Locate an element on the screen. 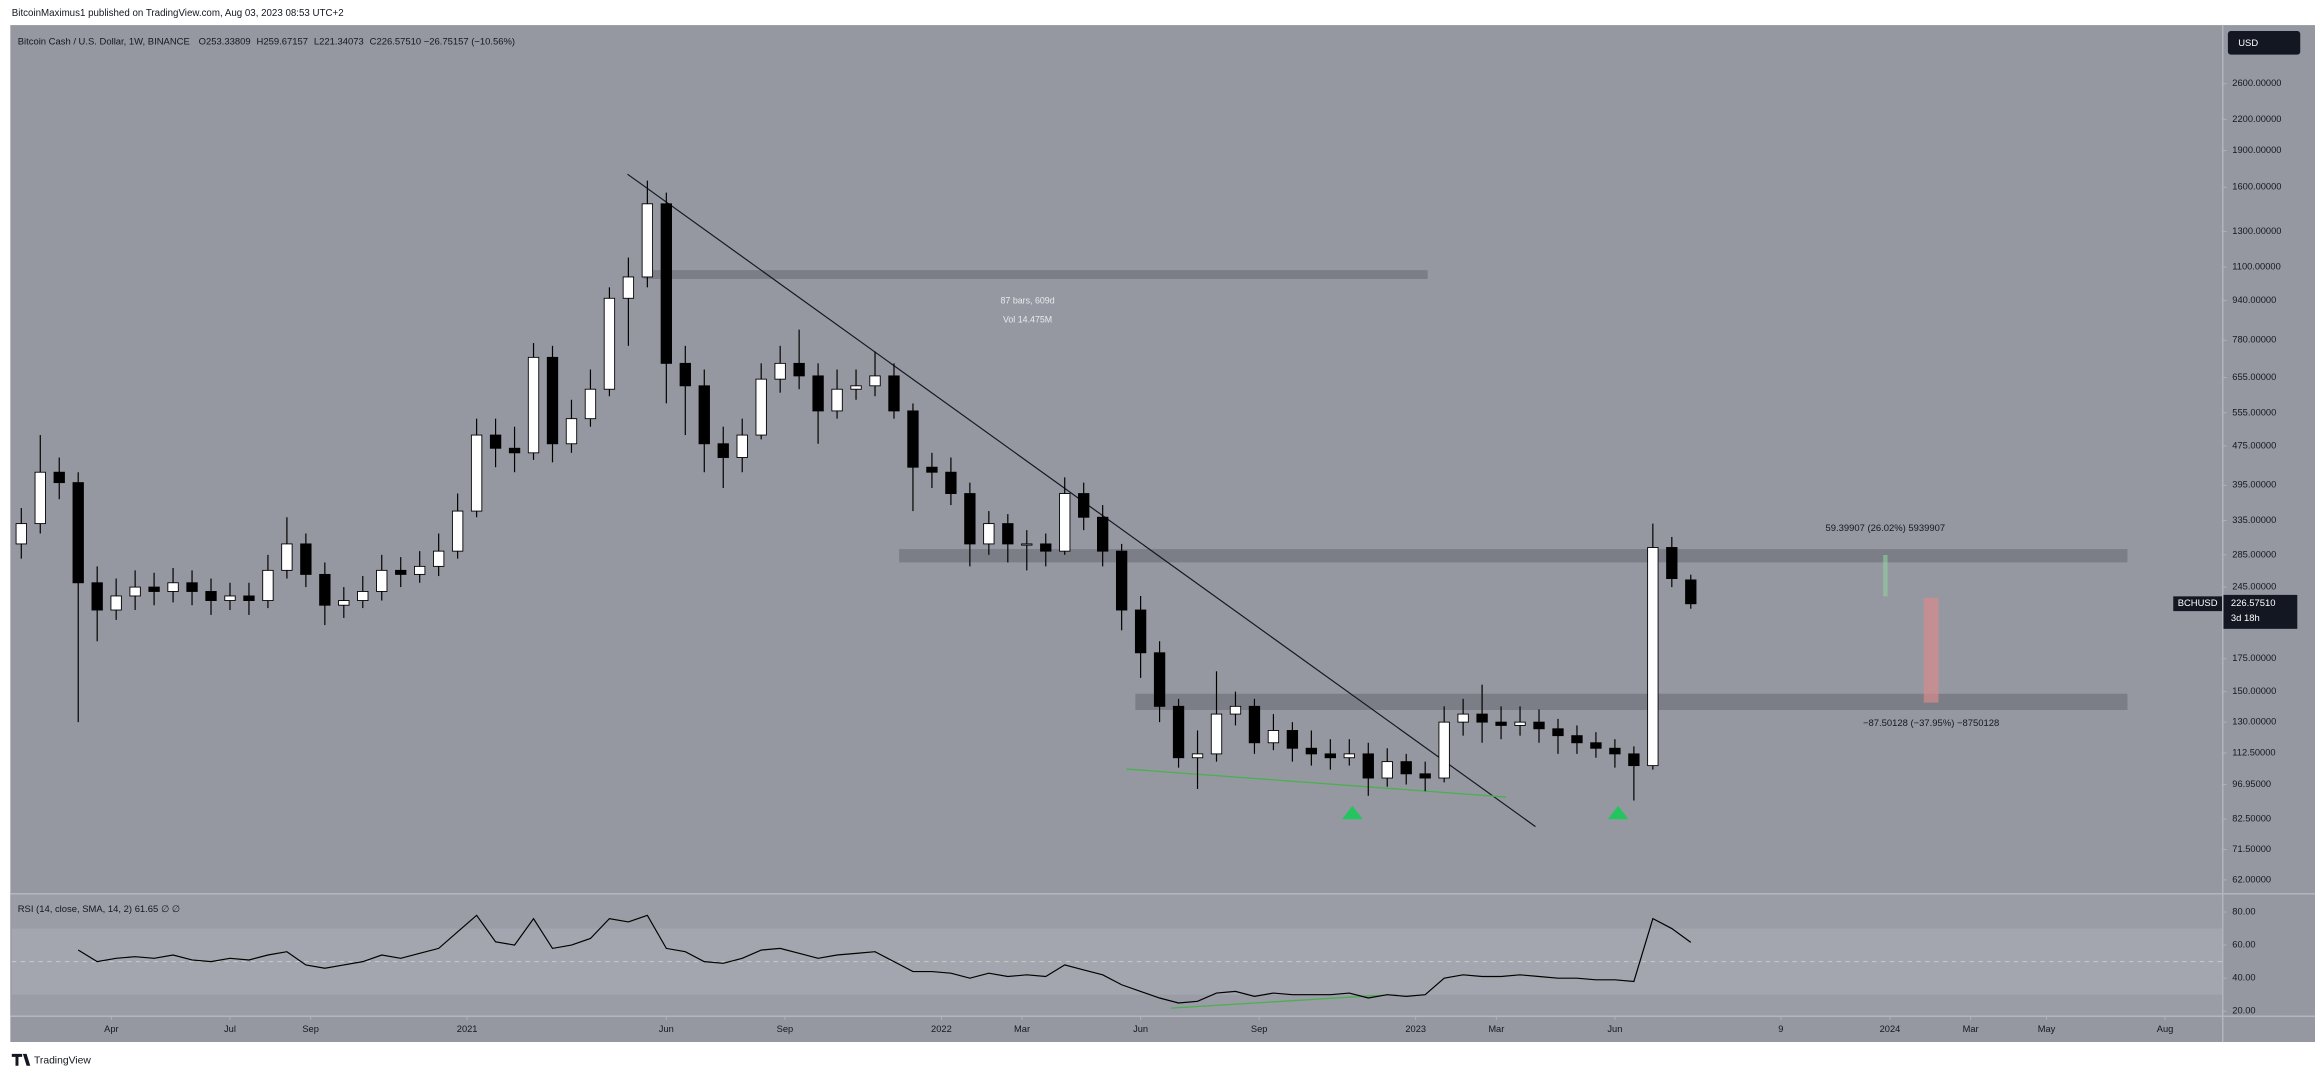 This screenshot has height=1079, width=2315. y-tick-label: 82.50000 is located at coordinates (2251, 818).